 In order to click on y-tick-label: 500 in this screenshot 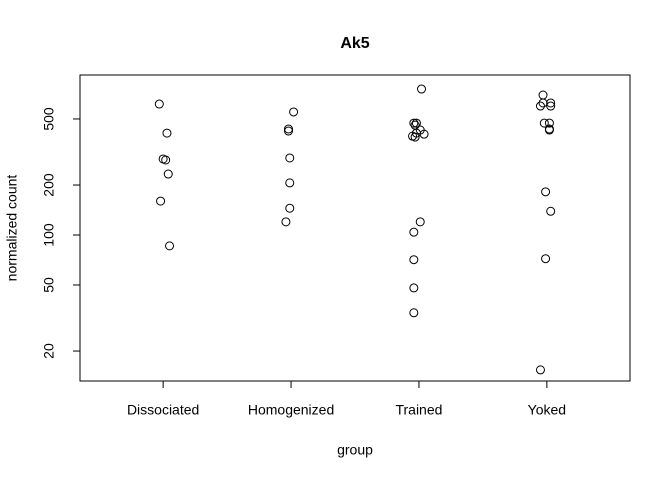, I will do `click(49, 119)`.